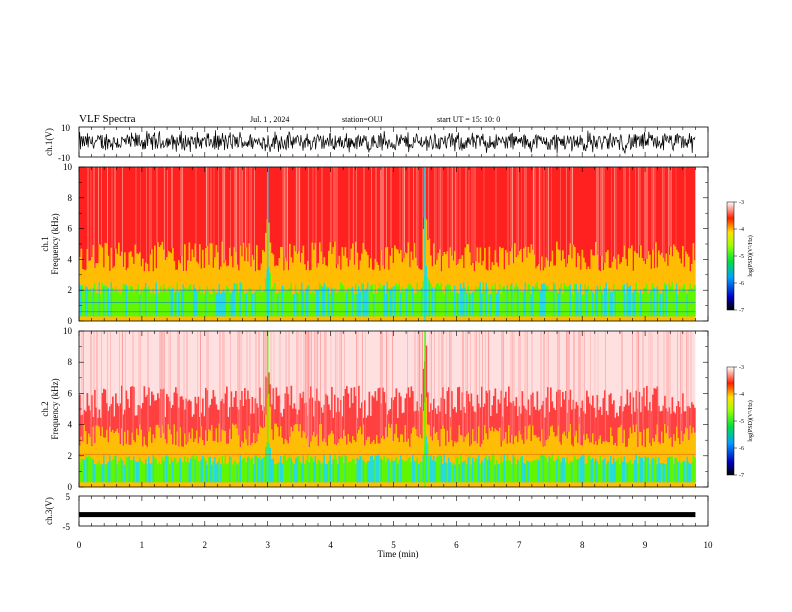  Describe the element at coordinates (741, 368) in the screenshot. I see `colorbar-tick-label: -3` at that location.